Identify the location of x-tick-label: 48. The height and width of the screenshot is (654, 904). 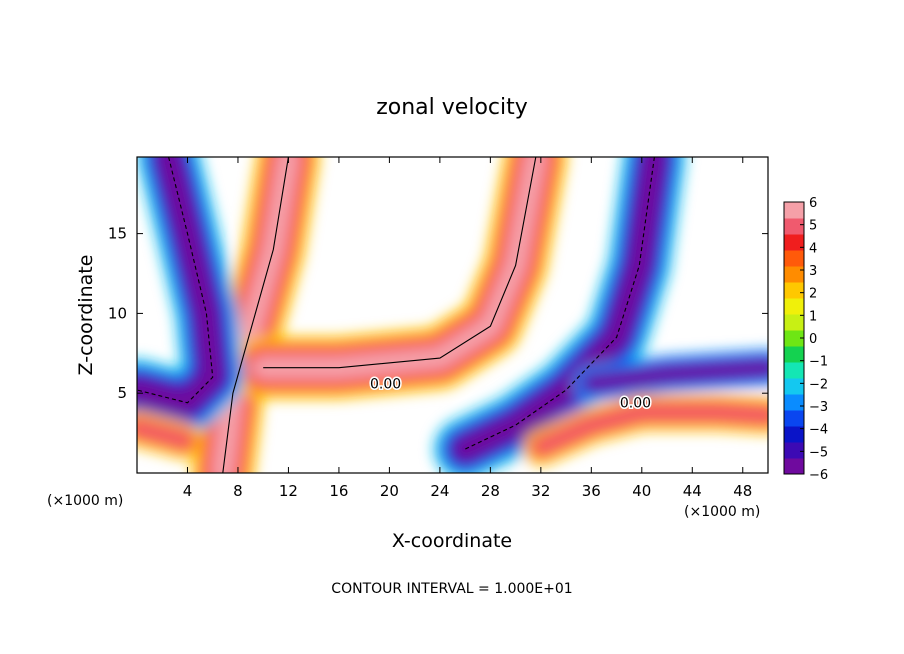
(742, 491).